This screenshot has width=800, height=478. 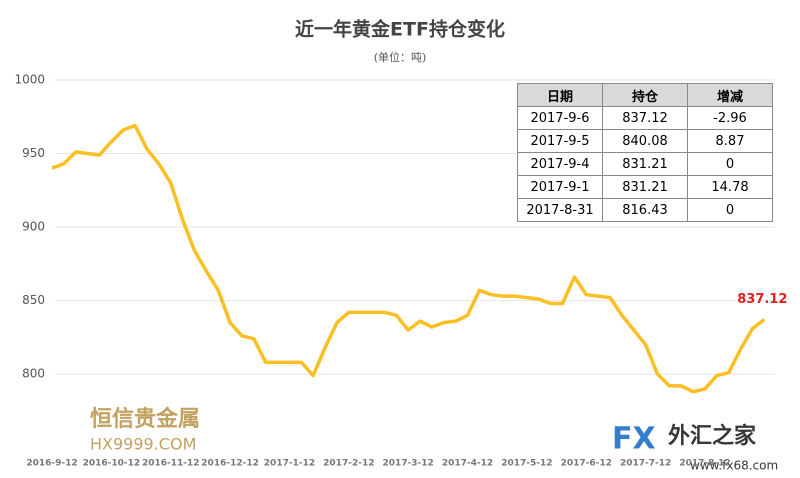 I want to click on x-tick-label: 2016-11-12, so click(x=171, y=464).